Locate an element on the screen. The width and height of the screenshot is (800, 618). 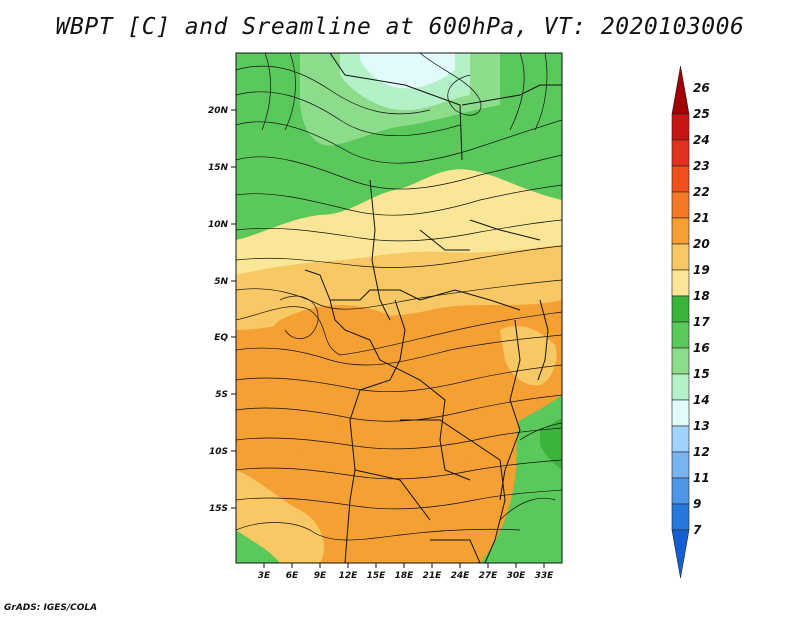
colorbar-label: 11 is located at coordinates (701, 478).